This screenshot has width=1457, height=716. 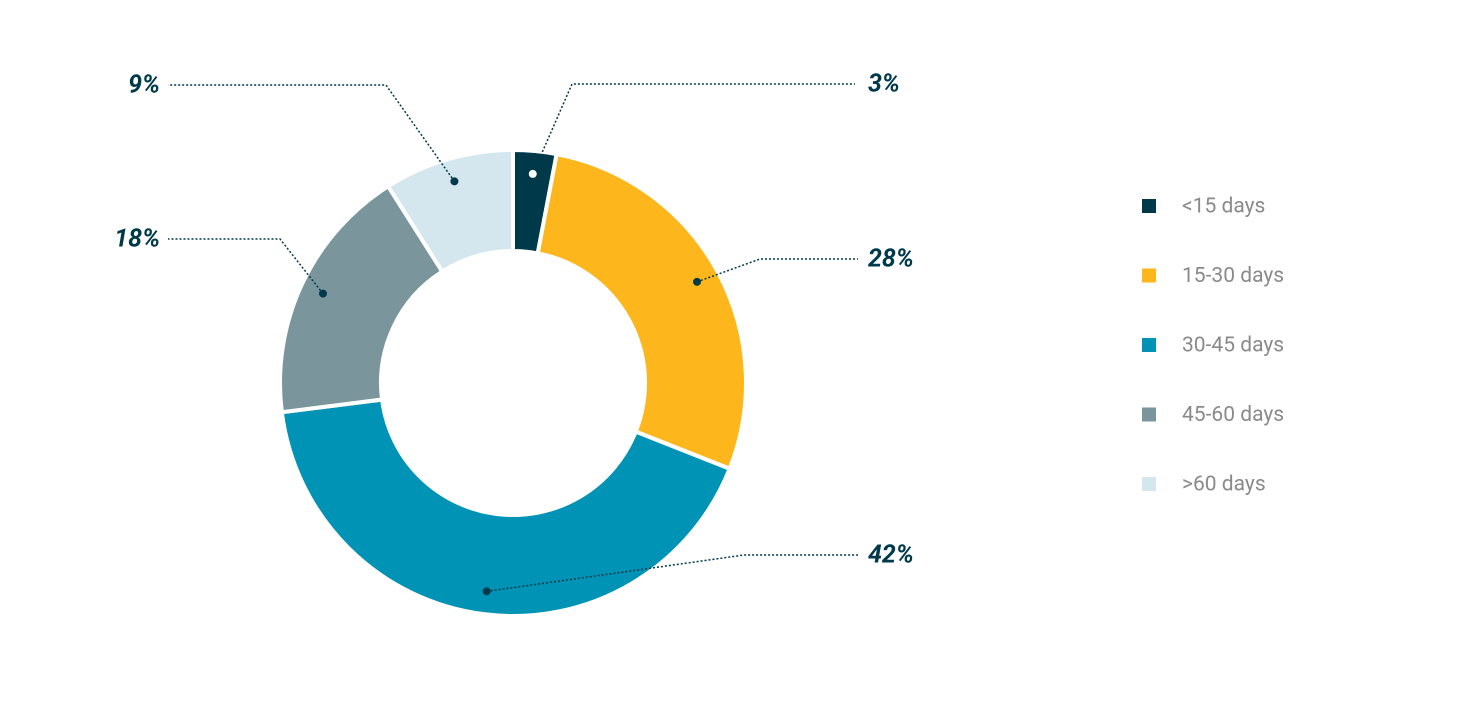 What do you see at coordinates (884, 84) in the screenshot?
I see `value-label: 3%` at bounding box center [884, 84].